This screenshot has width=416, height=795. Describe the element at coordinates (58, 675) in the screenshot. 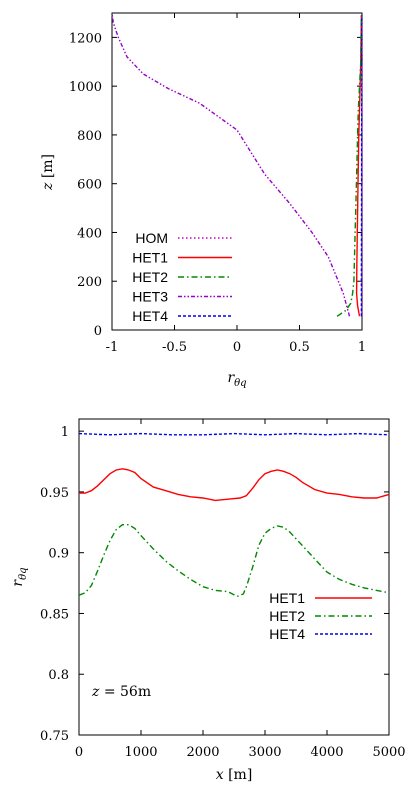

I see `y-tick-label: 0.8` at that location.